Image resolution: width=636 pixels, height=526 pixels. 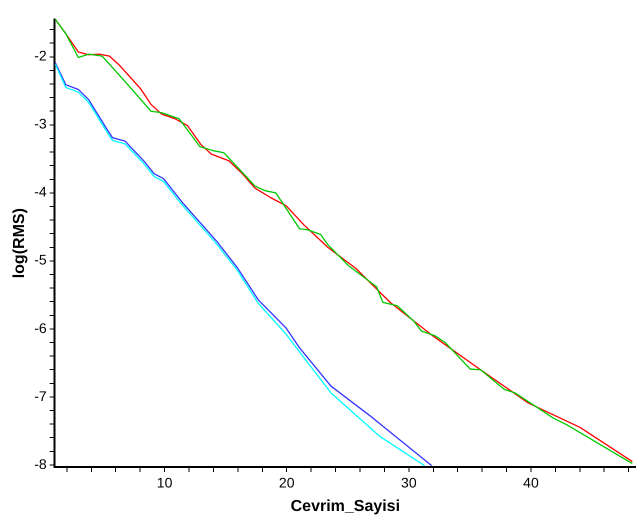 What do you see at coordinates (286, 482) in the screenshot?
I see `x-tick-label: 20` at bounding box center [286, 482].